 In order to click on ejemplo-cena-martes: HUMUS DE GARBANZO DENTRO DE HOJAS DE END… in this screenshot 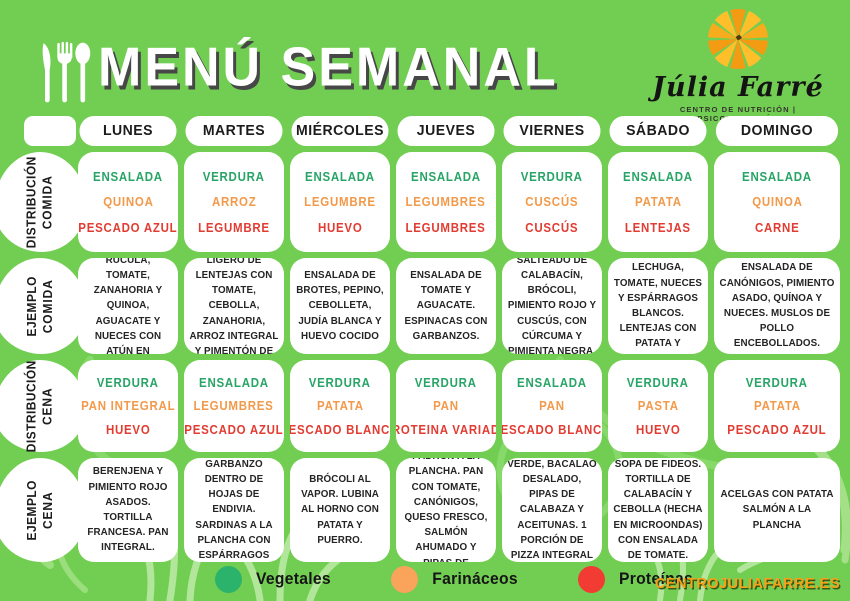, I will do `click(234, 510)`.